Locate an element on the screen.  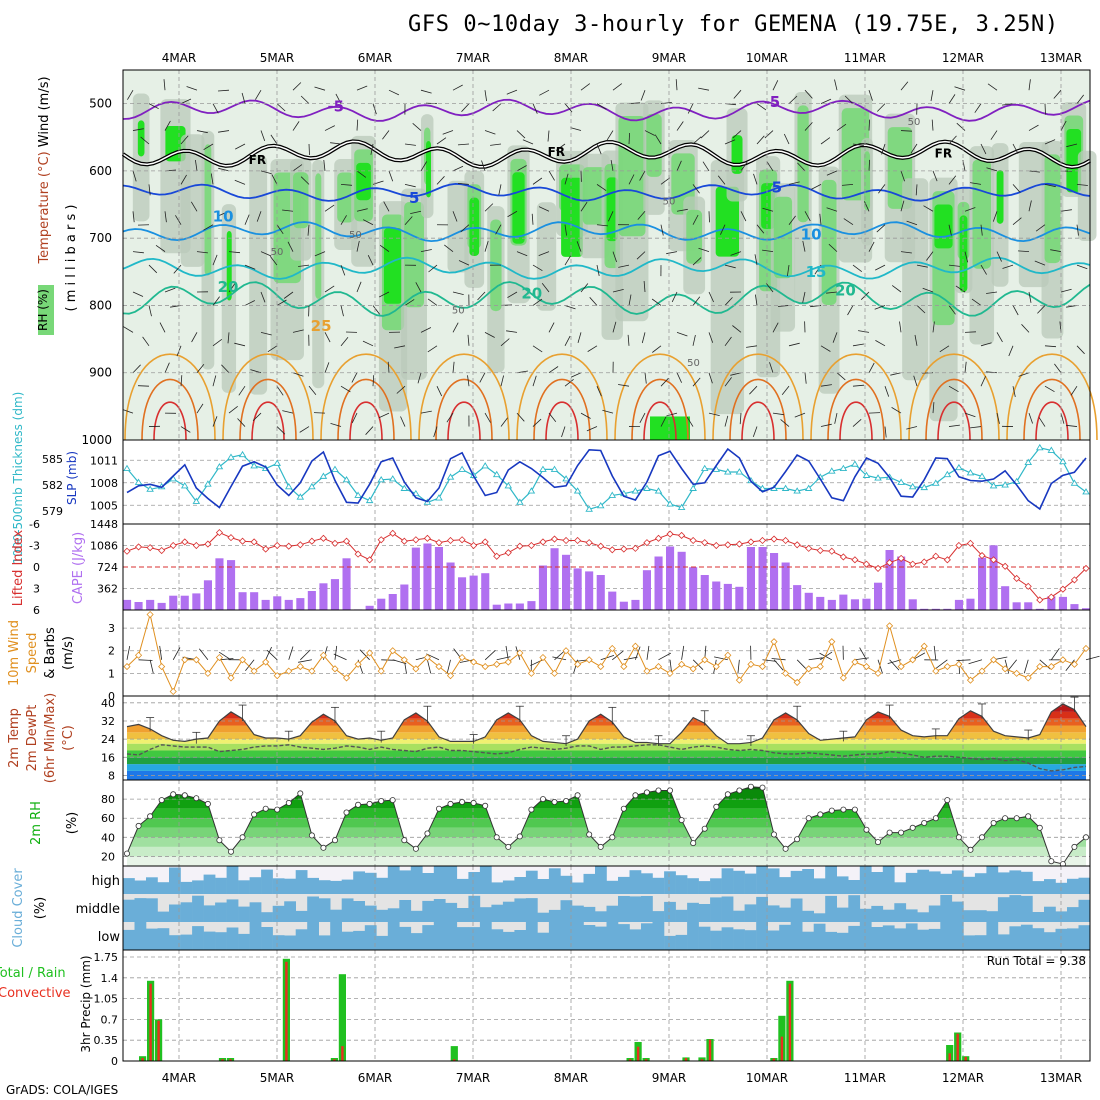
isotherm-line is located at coordinates (606, 154).